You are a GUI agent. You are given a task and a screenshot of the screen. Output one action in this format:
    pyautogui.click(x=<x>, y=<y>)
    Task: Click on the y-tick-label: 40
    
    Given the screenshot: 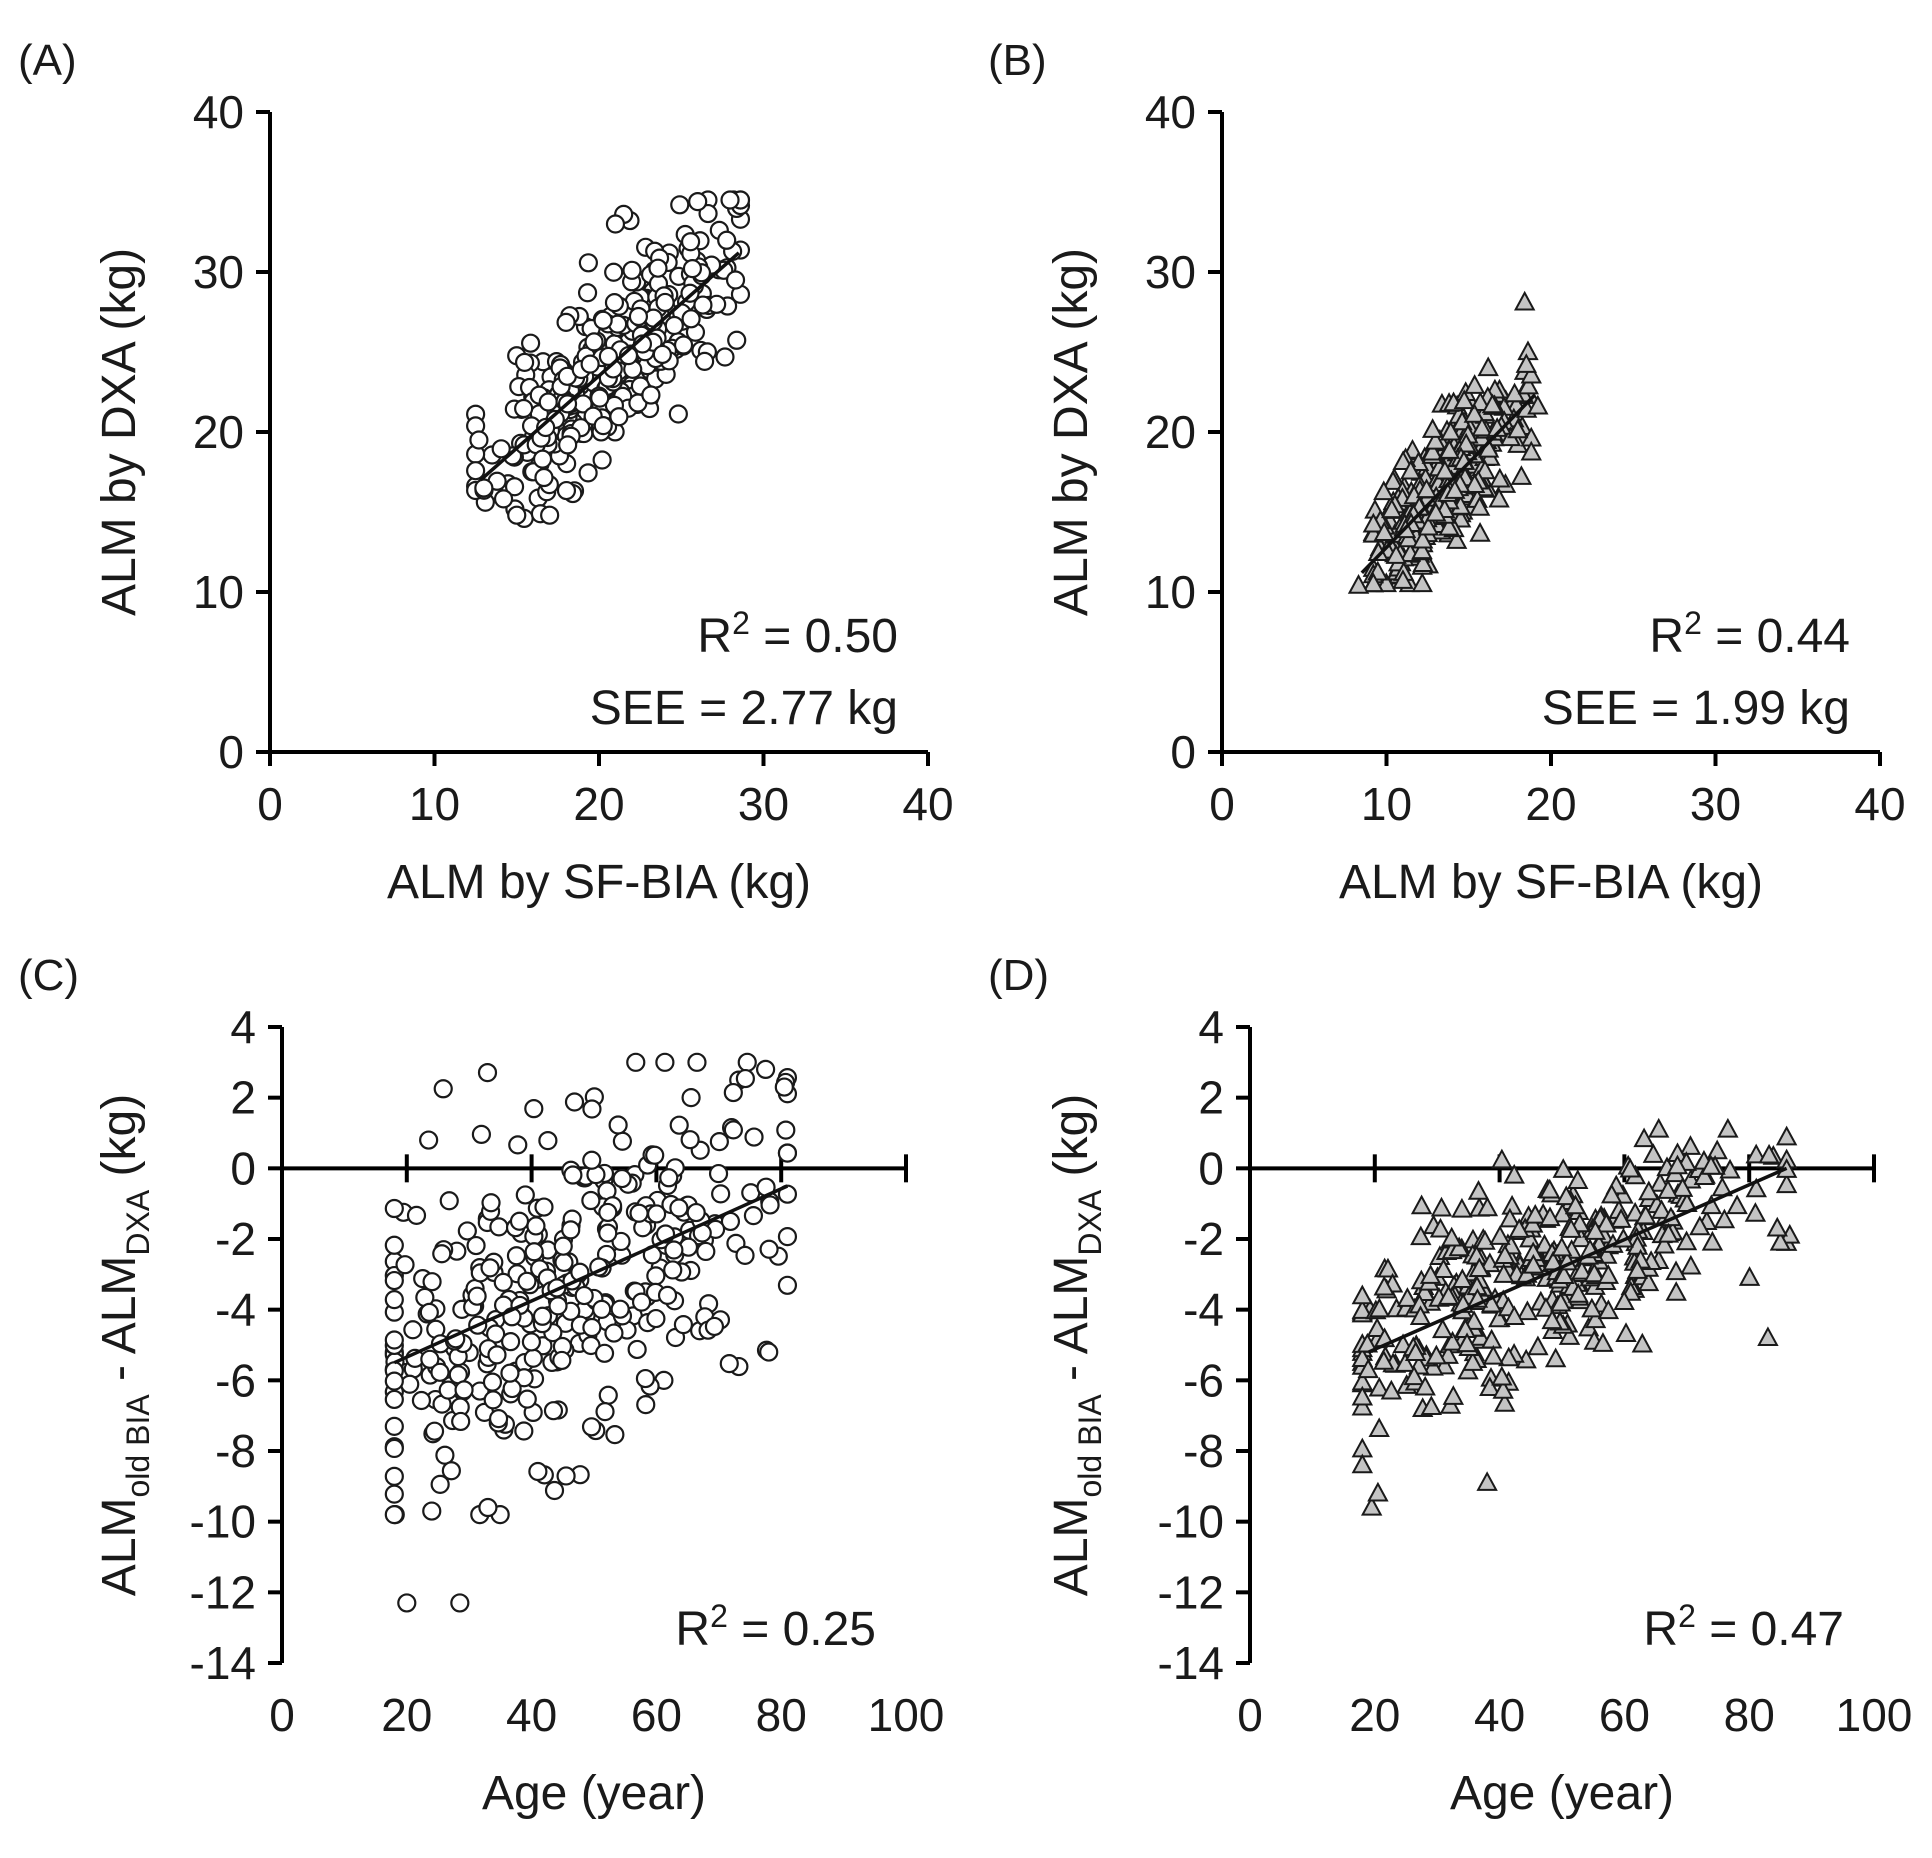 What is the action you would take?
    pyautogui.click(x=1170, y=112)
    